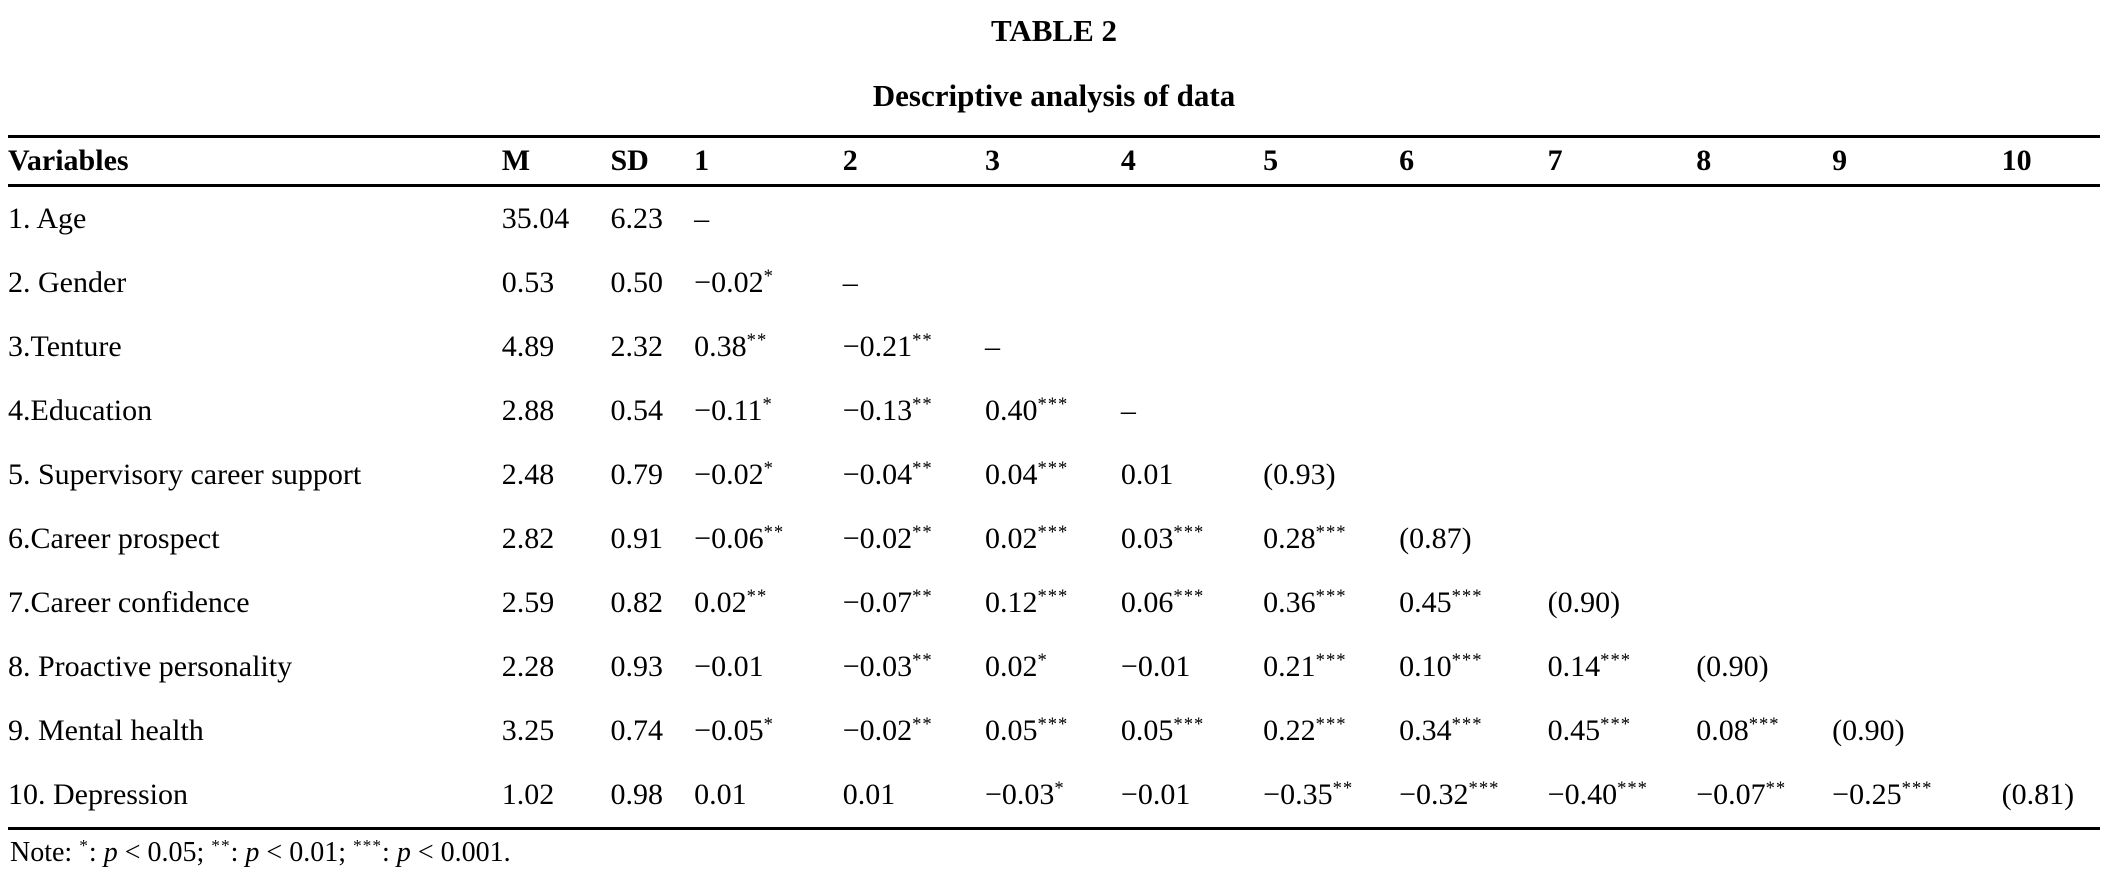 Image resolution: width=2108 pixels, height=880 pixels. What do you see at coordinates (768, 161) in the screenshot?
I see `column-header-1: 1` at bounding box center [768, 161].